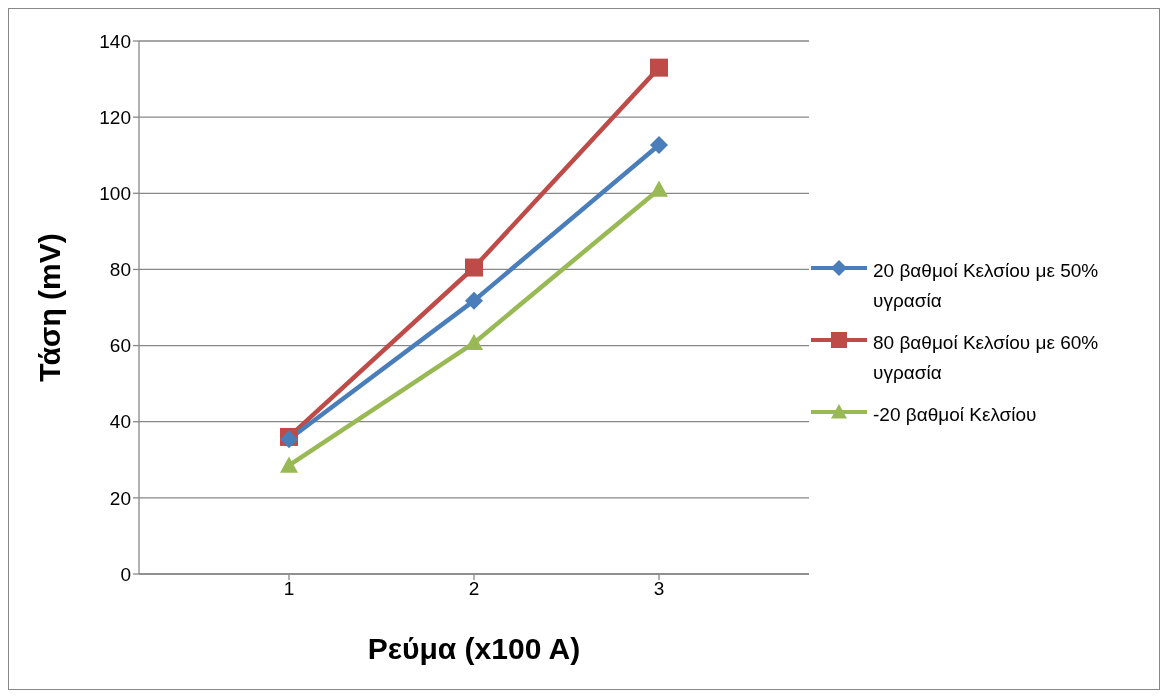  Describe the element at coordinates (986, 358) in the screenshot. I see `legend-label: 80 βαθμοί Κελσίου με 60% υγρασία` at that location.